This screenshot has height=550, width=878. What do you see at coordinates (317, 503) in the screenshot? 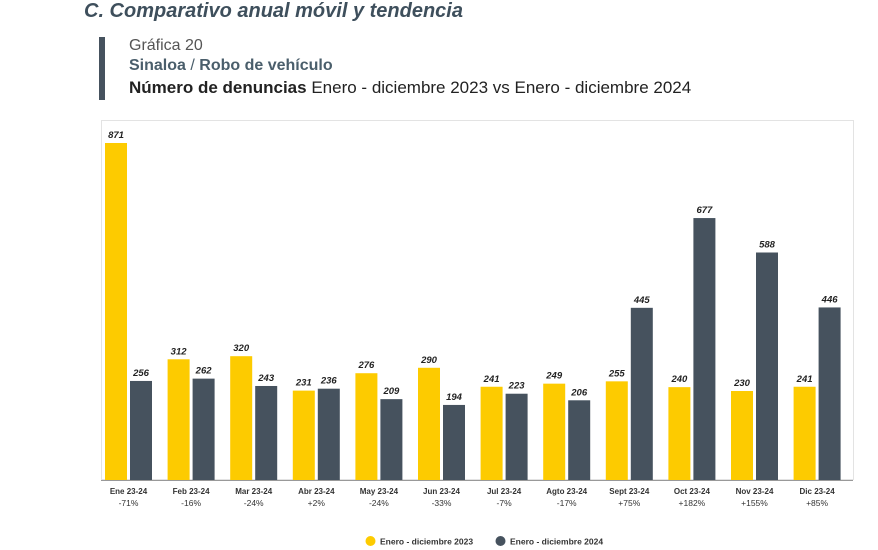
I see `pct-change-label: +2%` at bounding box center [317, 503].